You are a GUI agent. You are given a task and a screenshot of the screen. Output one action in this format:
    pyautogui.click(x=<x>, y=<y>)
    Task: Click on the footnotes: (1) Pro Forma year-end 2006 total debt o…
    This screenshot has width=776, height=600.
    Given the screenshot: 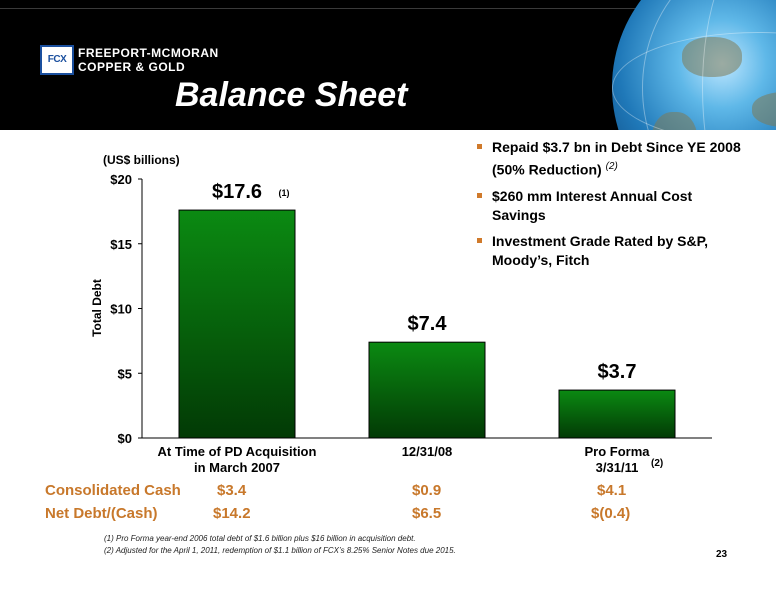 What is the action you would take?
    pyautogui.click(x=280, y=545)
    